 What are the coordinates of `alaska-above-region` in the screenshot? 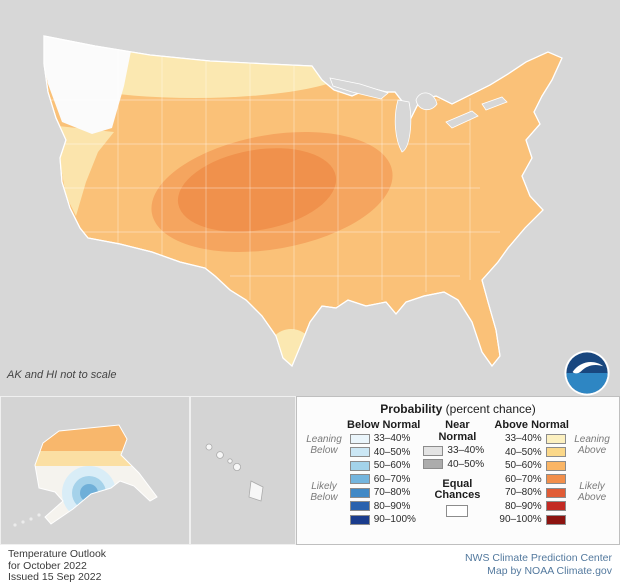 It's located at (96, 438).